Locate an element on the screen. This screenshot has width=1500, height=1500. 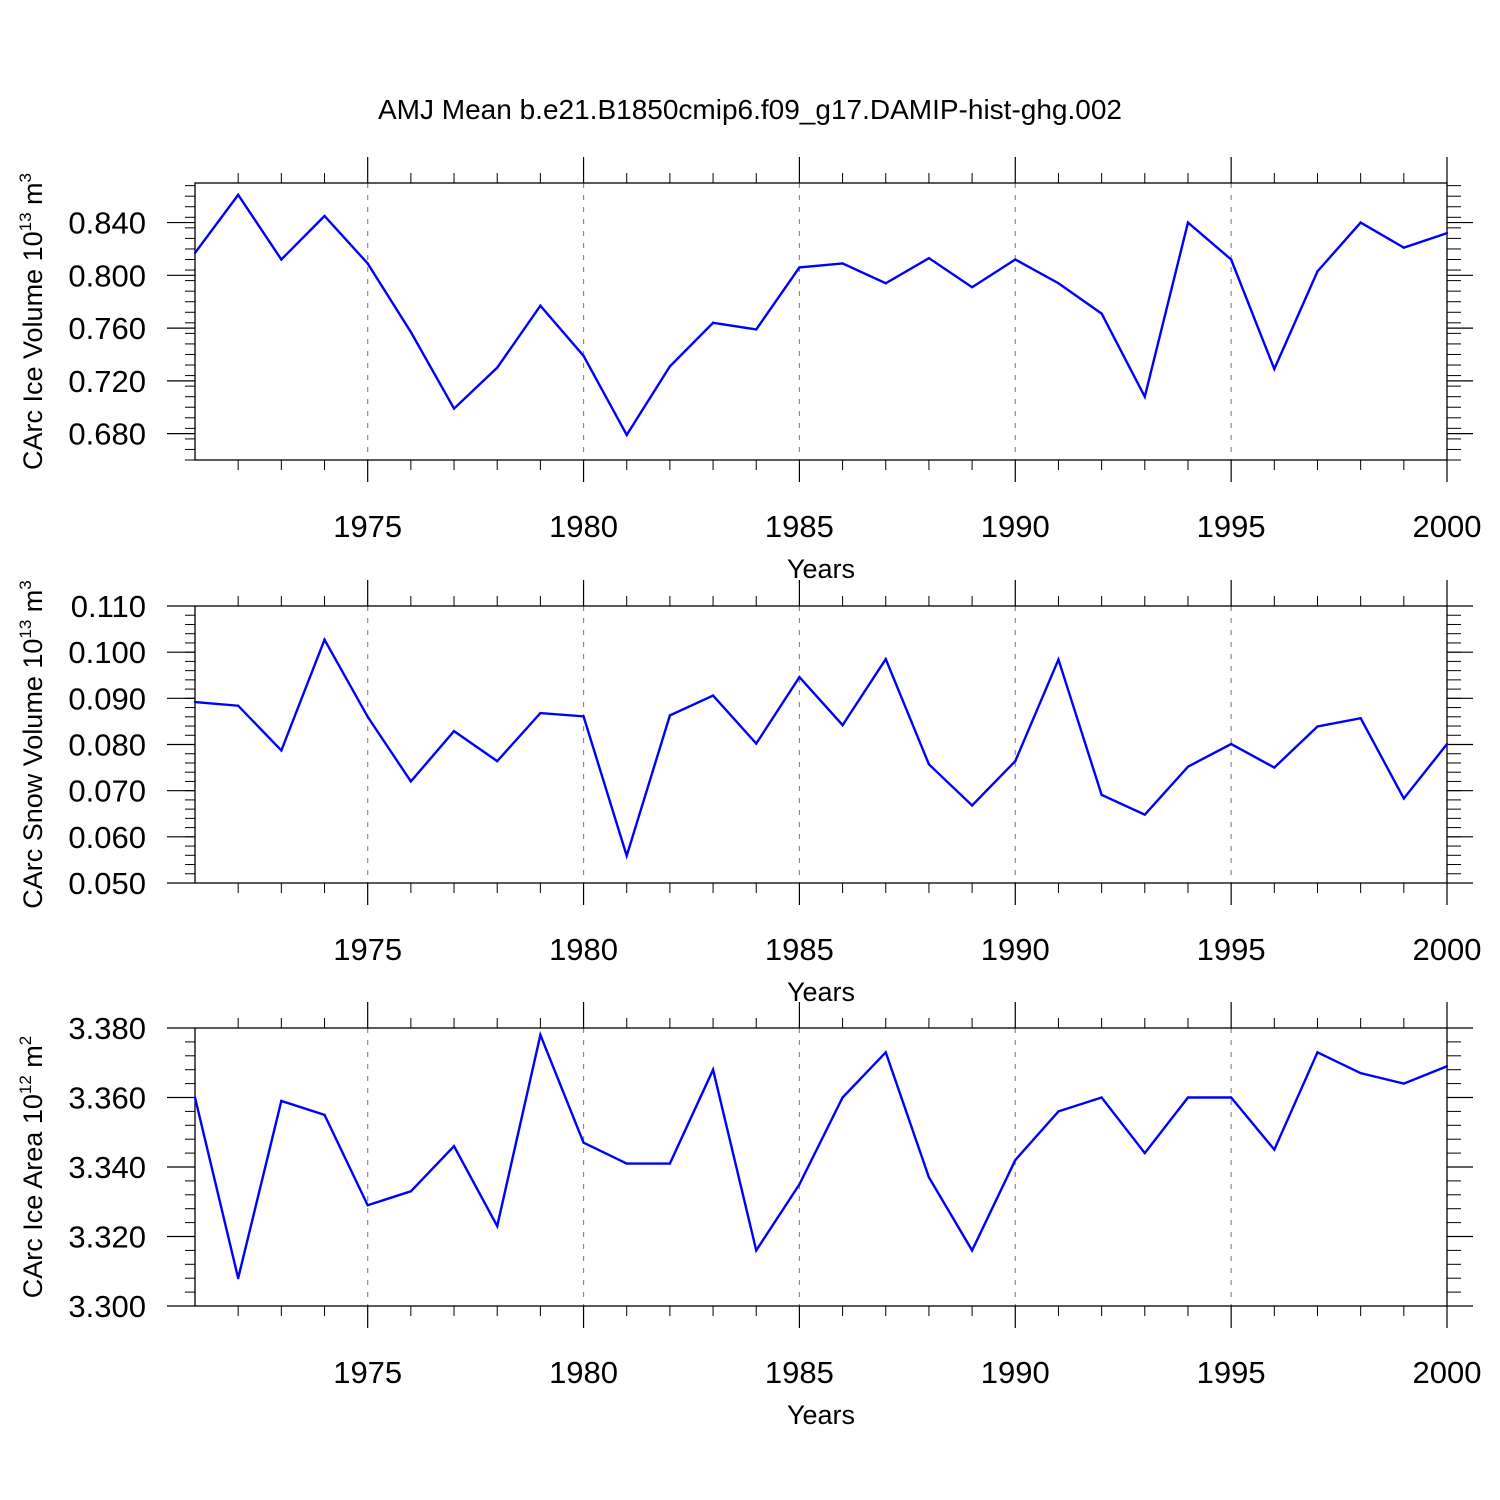
y-tick-label: 0.760 is located at coordinates (107, 328).